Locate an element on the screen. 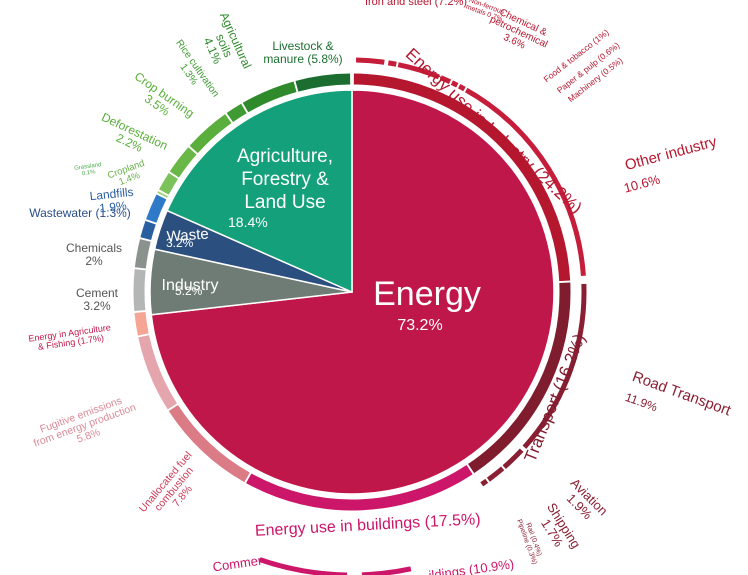 Image resolution: width=748 pixels, height=575 pixels. detail-chemicals: Chemicals 2% is located at coordinates (94, 254).